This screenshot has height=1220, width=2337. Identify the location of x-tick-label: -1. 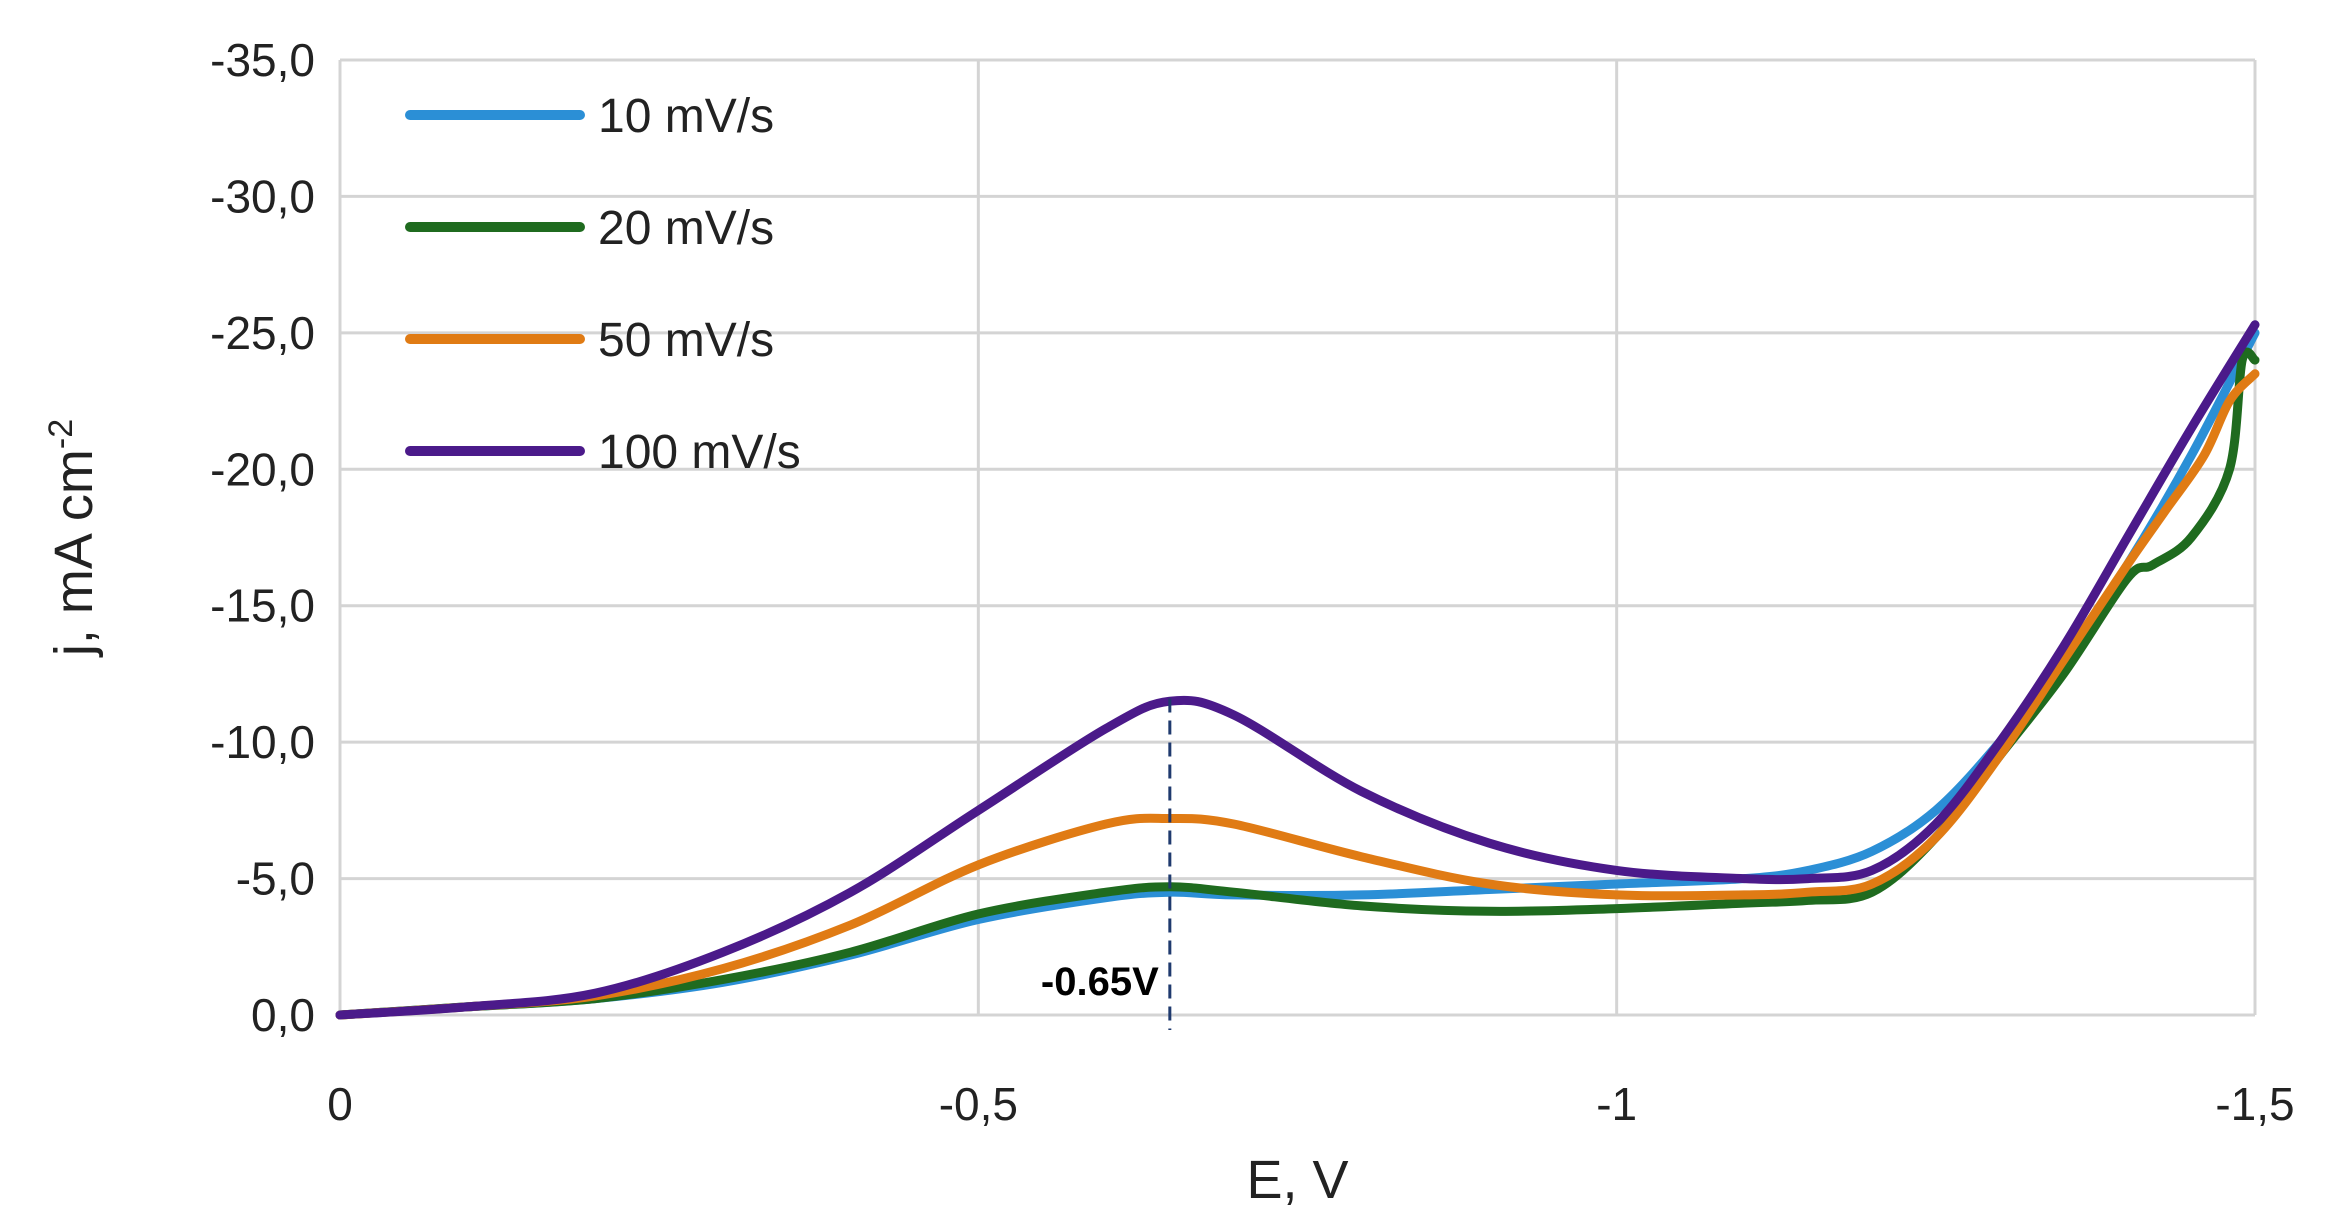
(1616, 1104).